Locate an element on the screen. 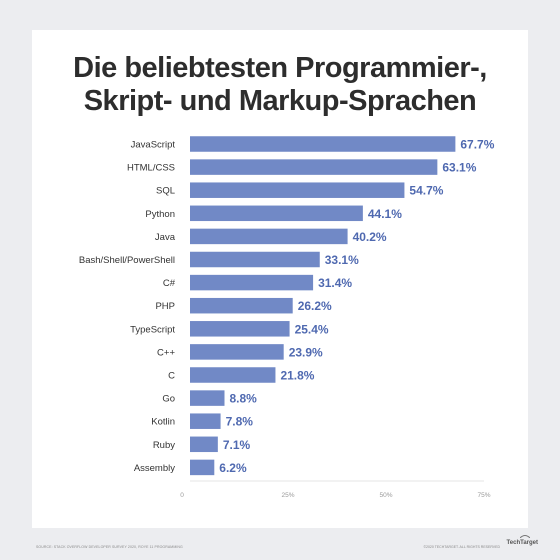 This screenshot has width=560, height=560. category-label: C# is located at coordinates (169, 283).